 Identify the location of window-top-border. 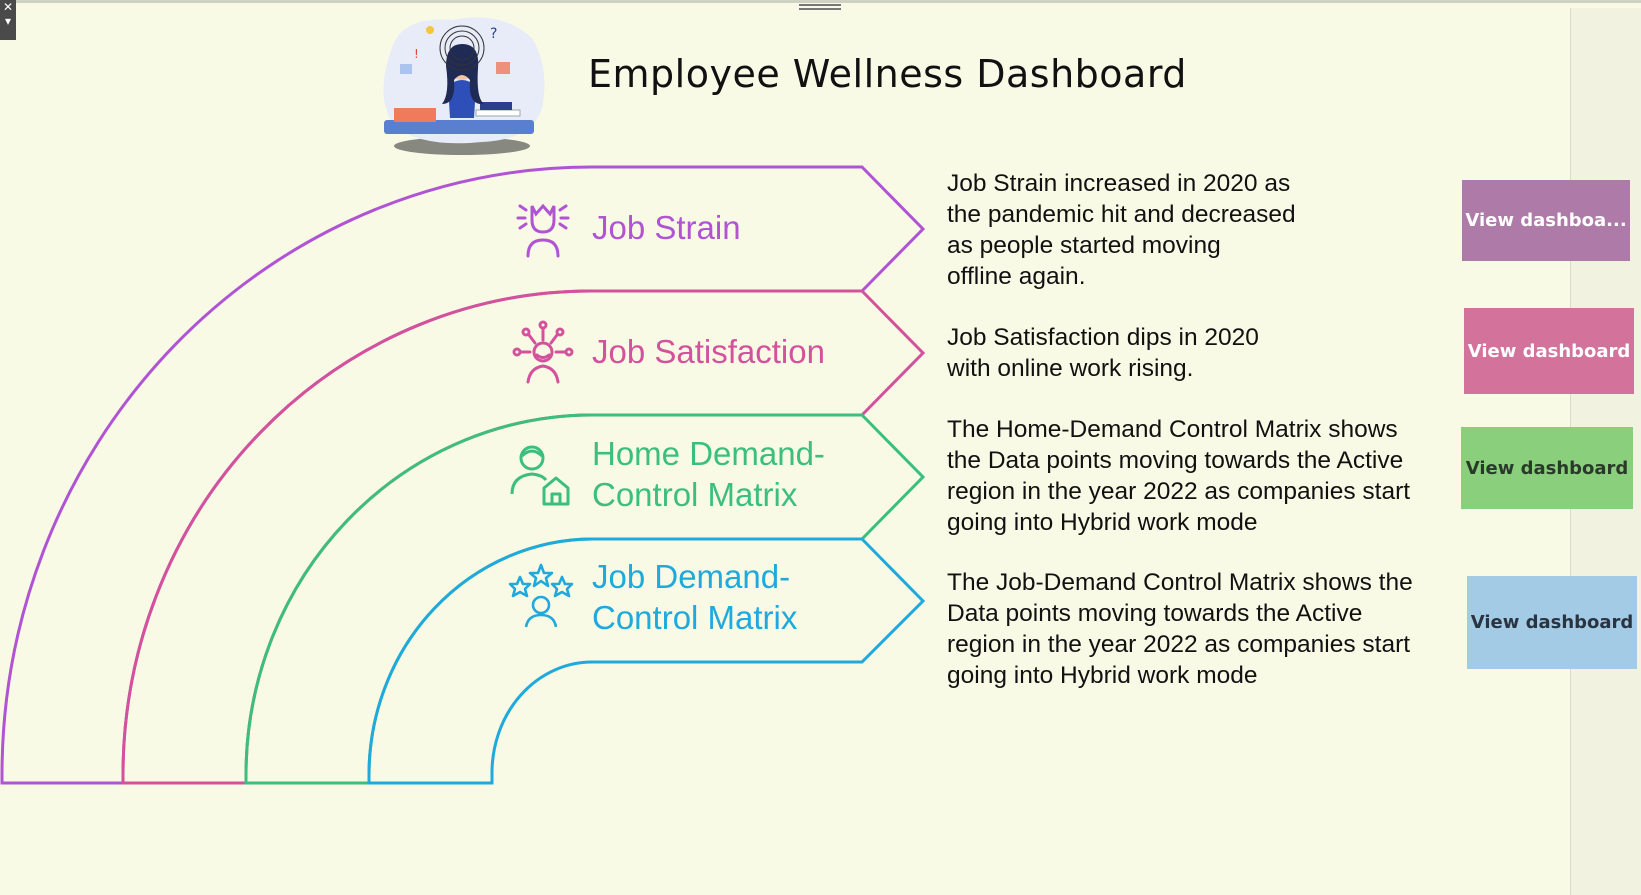
(820, 1).